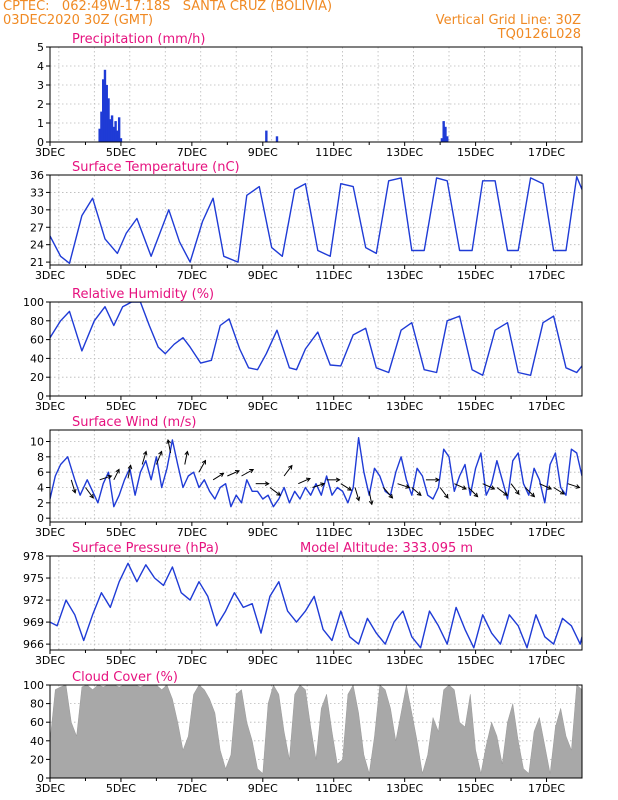  Describe the element at coordinates (40, 66) in the screenshot. I see `y-tick-label: 4` at that location.